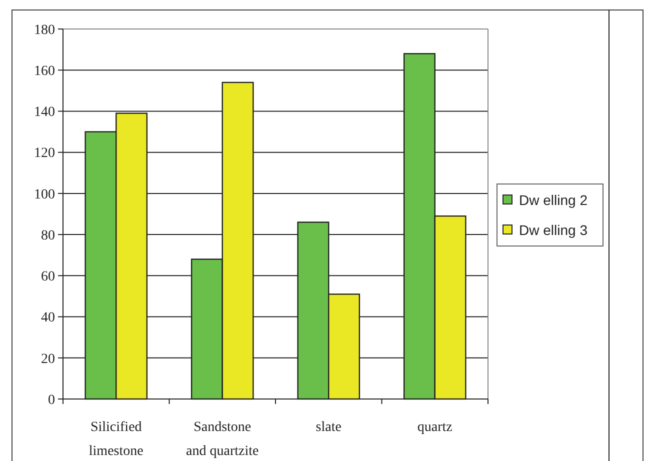  What do you see at coordinates (222, 439) in the screenshot?
I see `x-tick-label: Sandstone and quartzite` at bounding box center [222, 439].